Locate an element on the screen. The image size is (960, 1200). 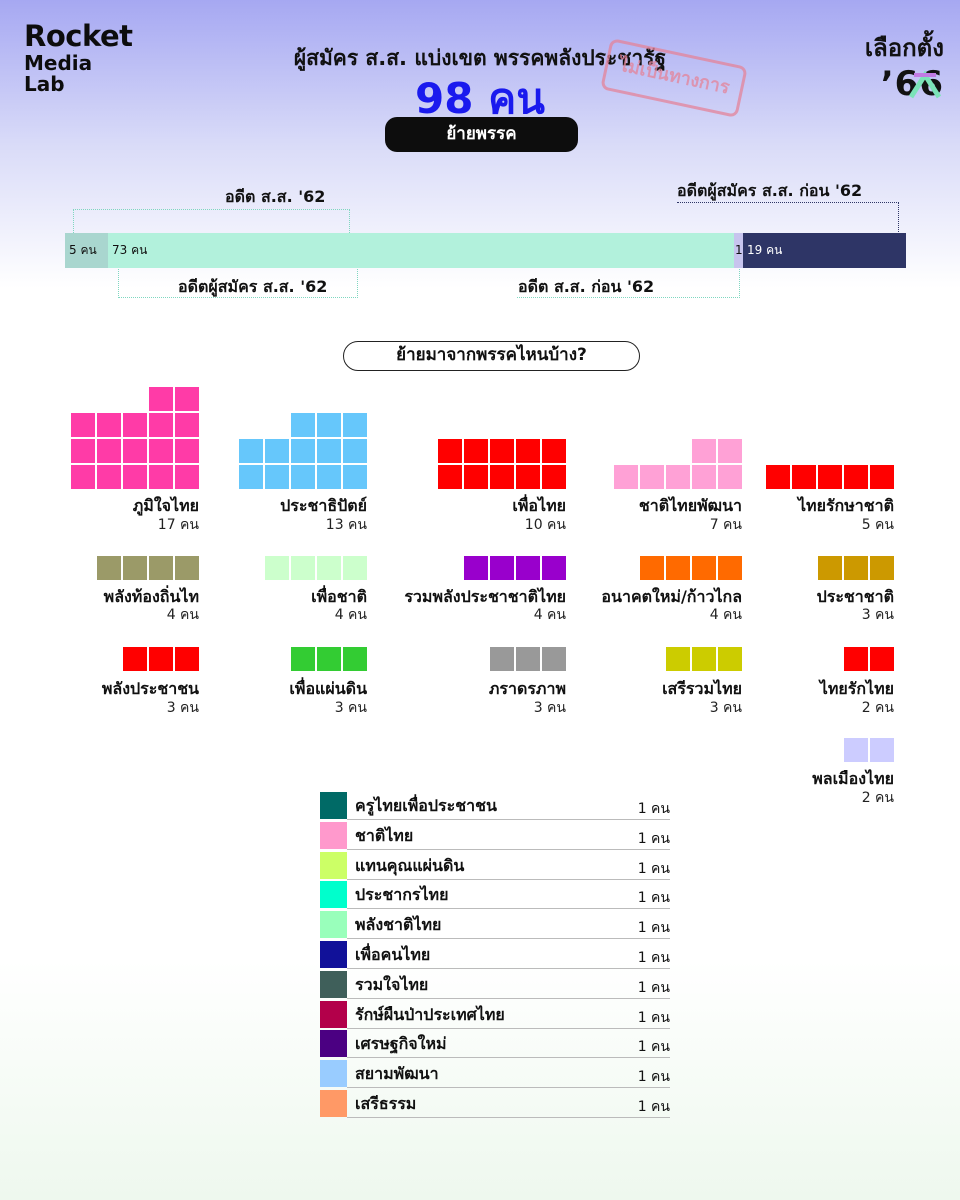
table-row: รวมใจไทย 1 คน is located at coordinates (495, 984).